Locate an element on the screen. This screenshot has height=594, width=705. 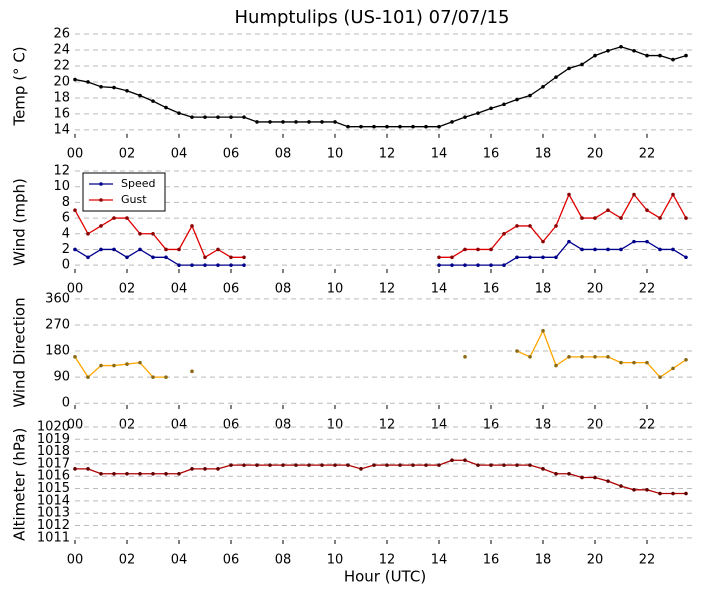
legend-label: Speed is located at coordinates (138, 183).